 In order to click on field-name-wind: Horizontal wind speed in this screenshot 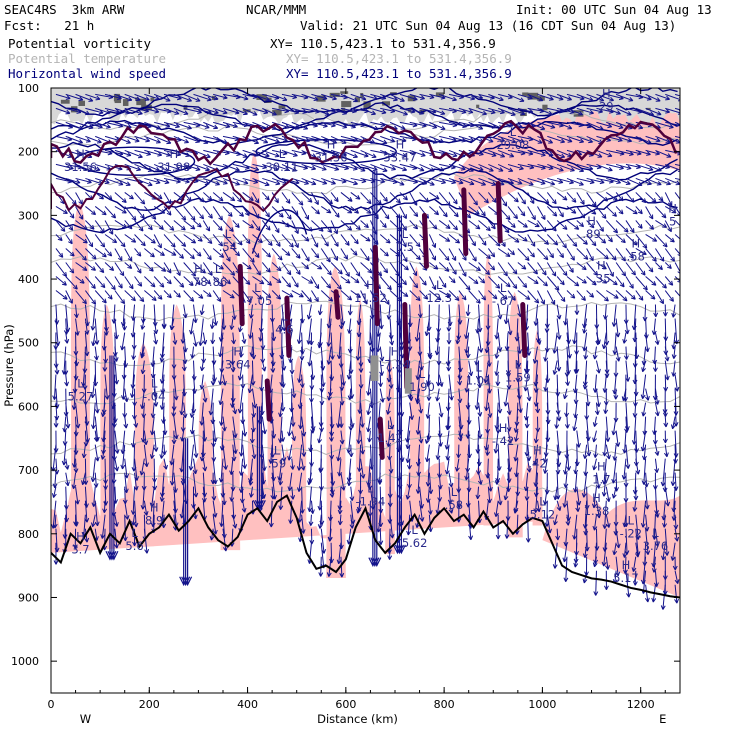, I will do `click(87, 73)`.